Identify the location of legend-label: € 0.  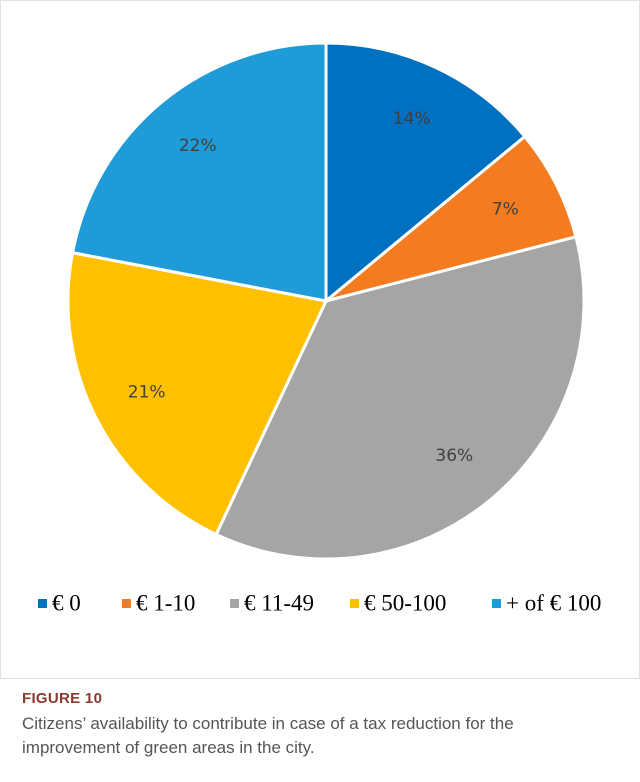
(66, 602).